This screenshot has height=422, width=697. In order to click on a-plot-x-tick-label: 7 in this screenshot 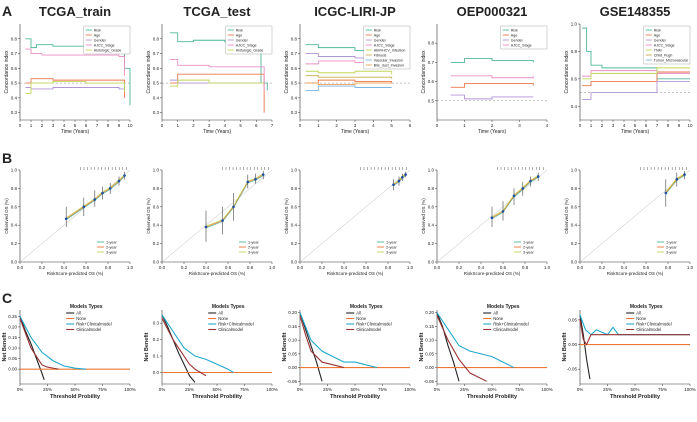, I will do `click(272, 125)`.